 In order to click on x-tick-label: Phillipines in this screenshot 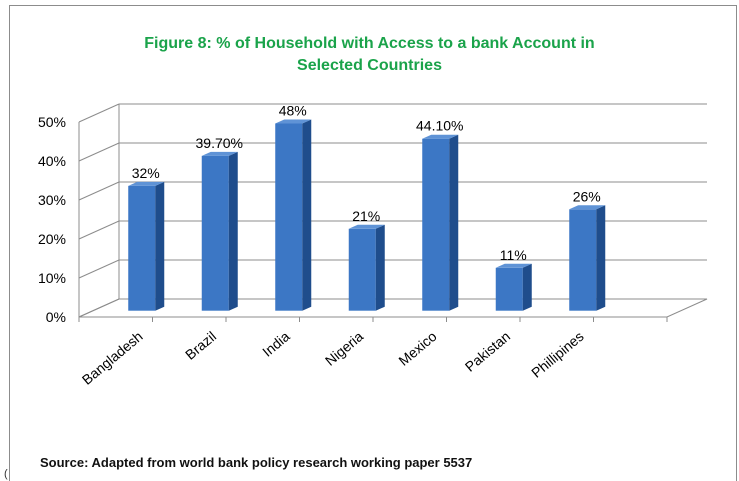, I will do `click(557, 354)`.